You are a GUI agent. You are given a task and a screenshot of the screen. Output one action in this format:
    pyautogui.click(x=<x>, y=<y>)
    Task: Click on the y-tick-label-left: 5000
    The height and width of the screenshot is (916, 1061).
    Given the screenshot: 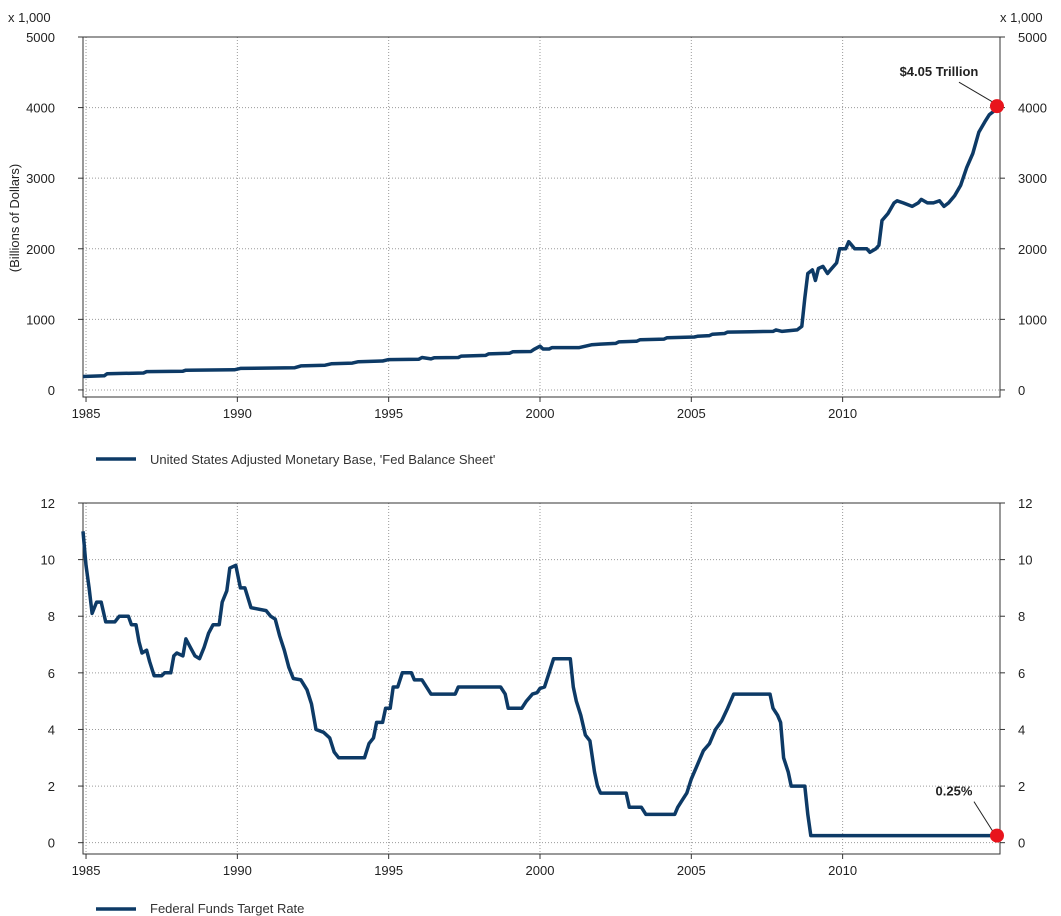 What is the action you would take?
    pyautogui.click(x=40, y=37)
    